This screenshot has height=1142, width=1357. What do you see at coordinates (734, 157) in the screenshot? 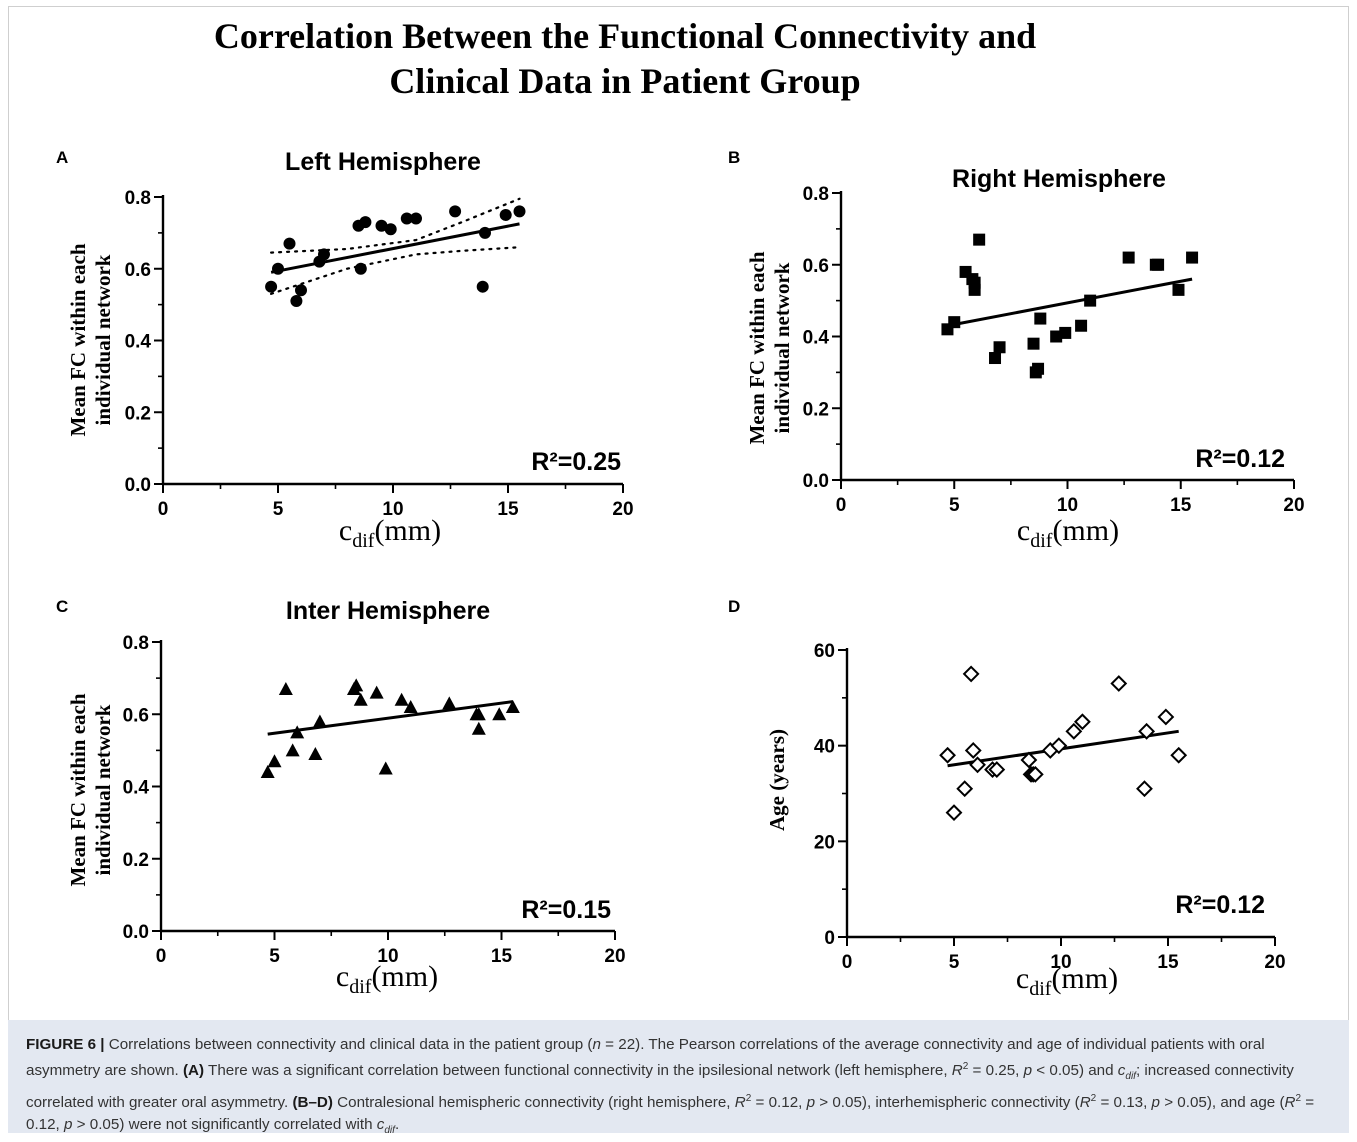
I see `panel-letter: B` at bounding box center [734, 157].